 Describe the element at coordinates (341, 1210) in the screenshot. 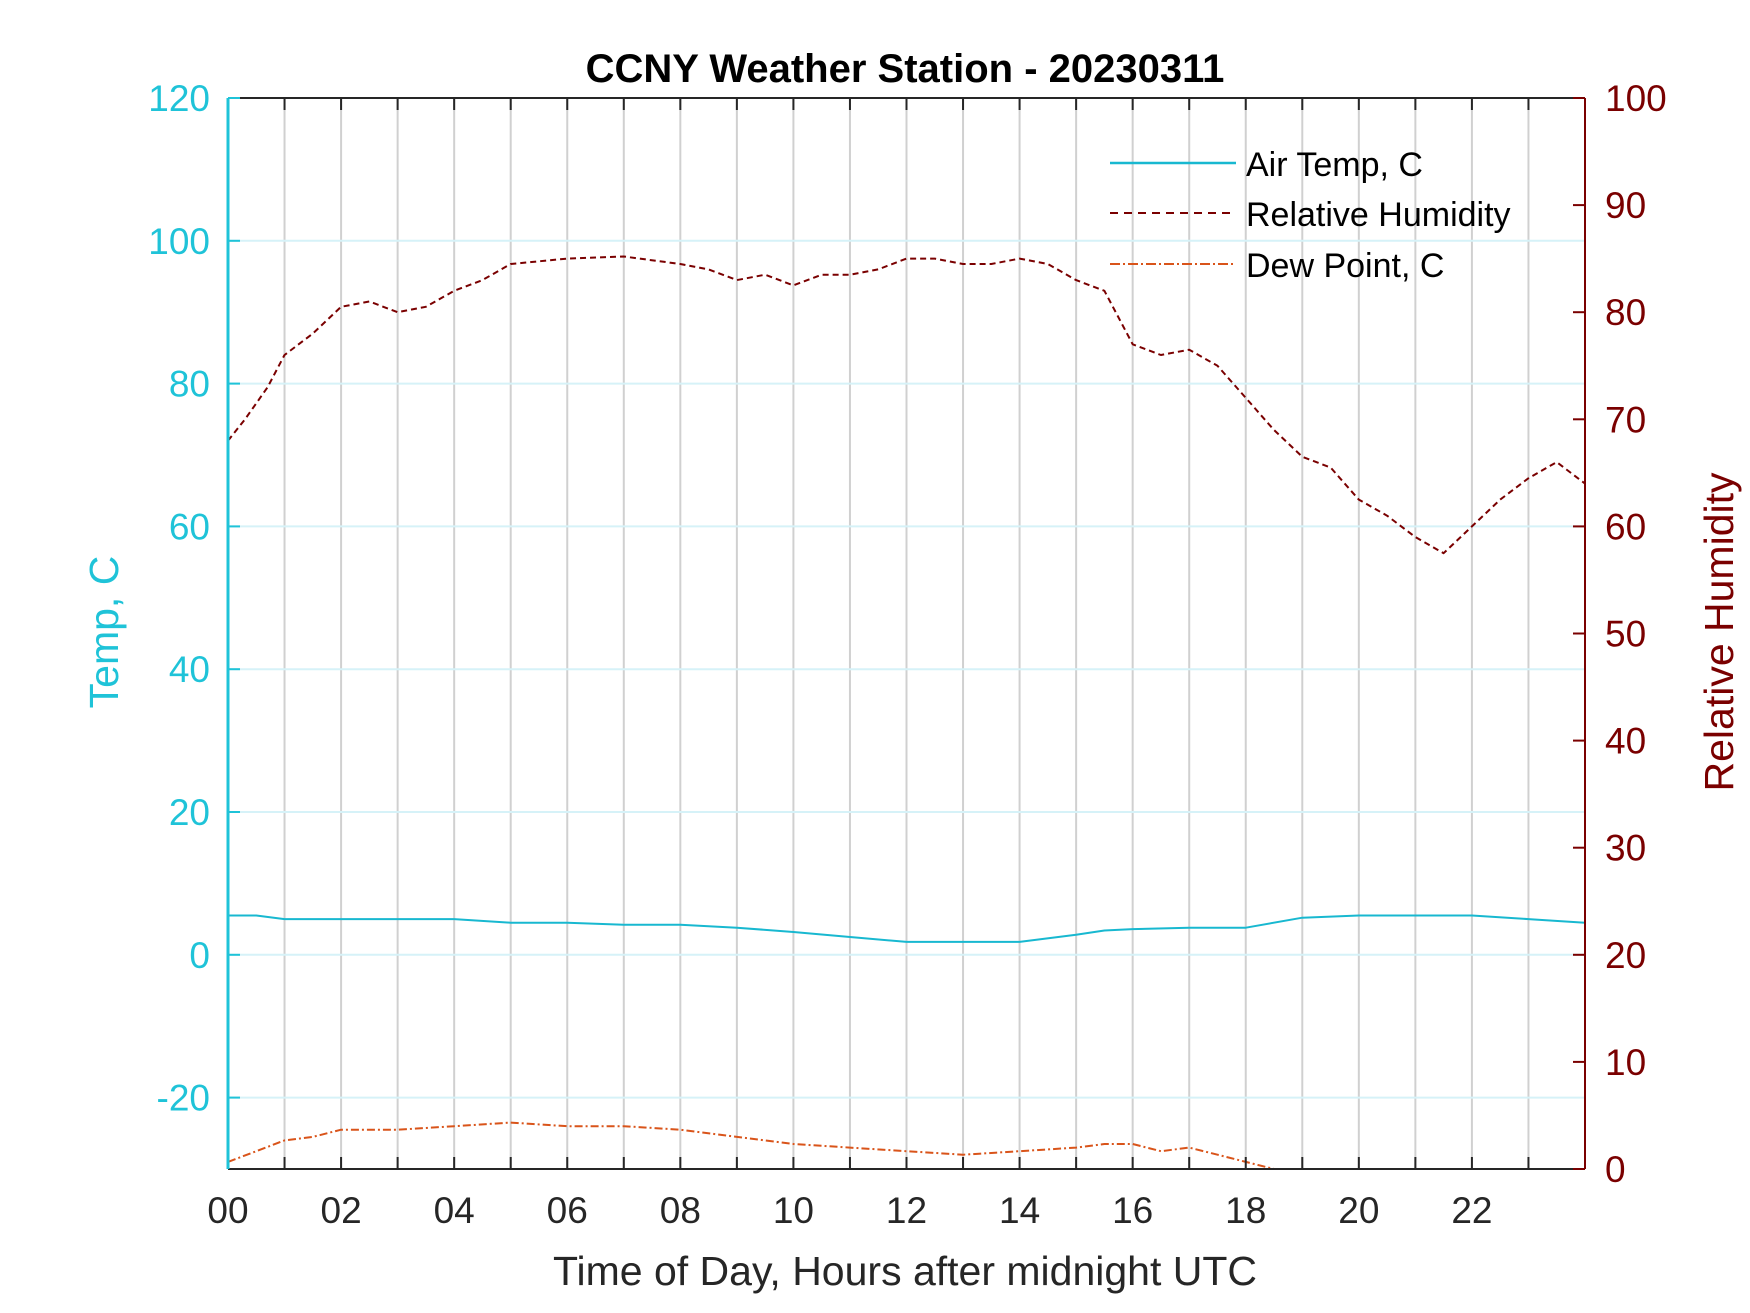

I see `x-tick-label: 02` at that location.